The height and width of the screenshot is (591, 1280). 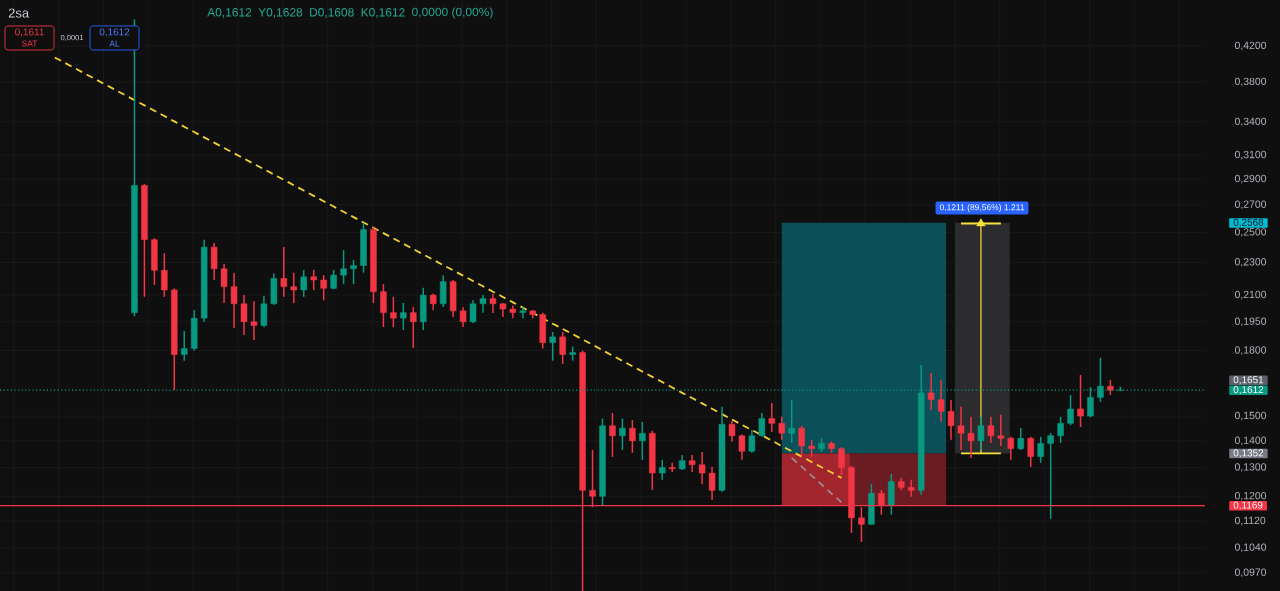 What do you see at coordinates (1248, 390) in the screenshot?
I see `ref-line-label: 0,1612` at bounding box center [1248, 390].